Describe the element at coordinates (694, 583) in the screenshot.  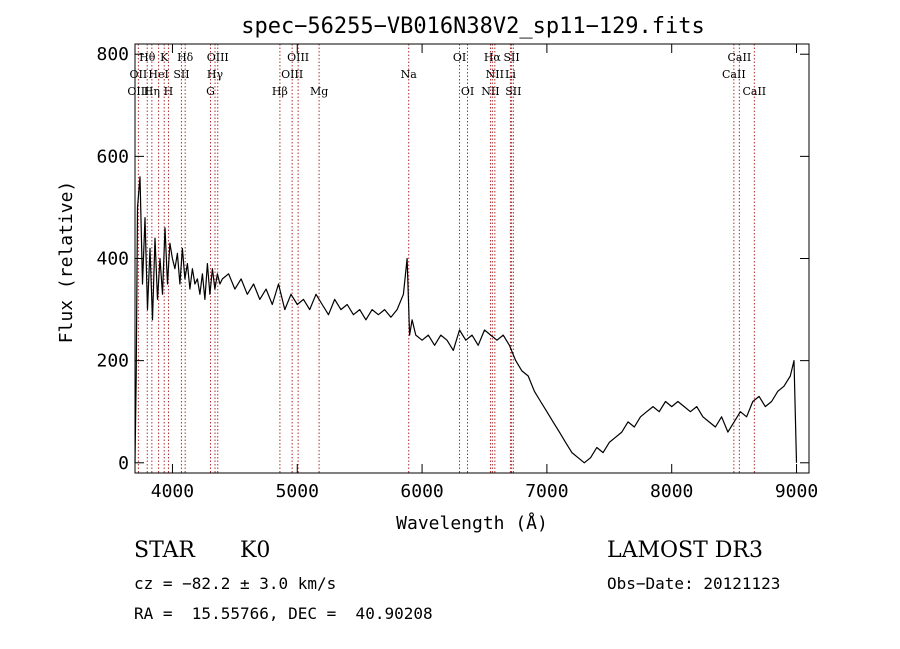
I see `obs-date: Obs−Date: 20121123` at that location.